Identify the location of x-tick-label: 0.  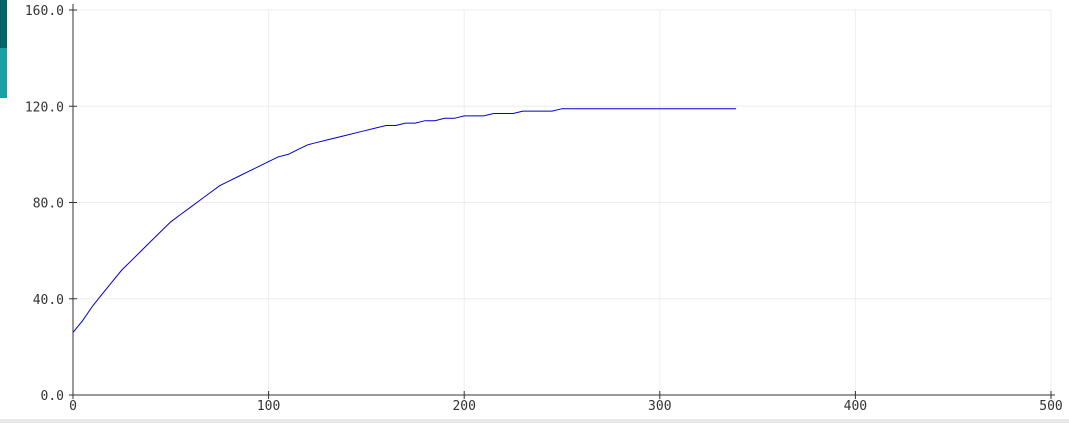
(73, 406).